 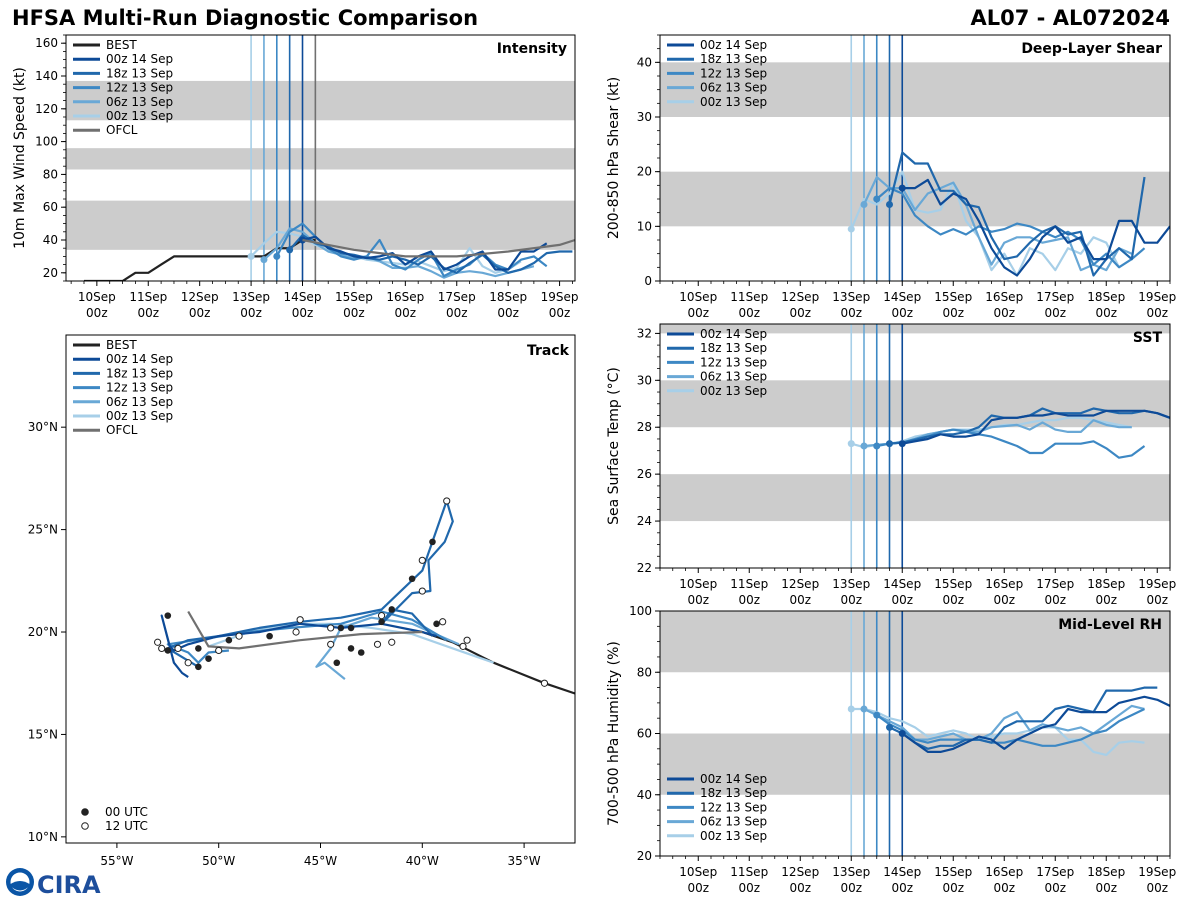 I want to click on rh-plot-area, so click(x=915, y=733).